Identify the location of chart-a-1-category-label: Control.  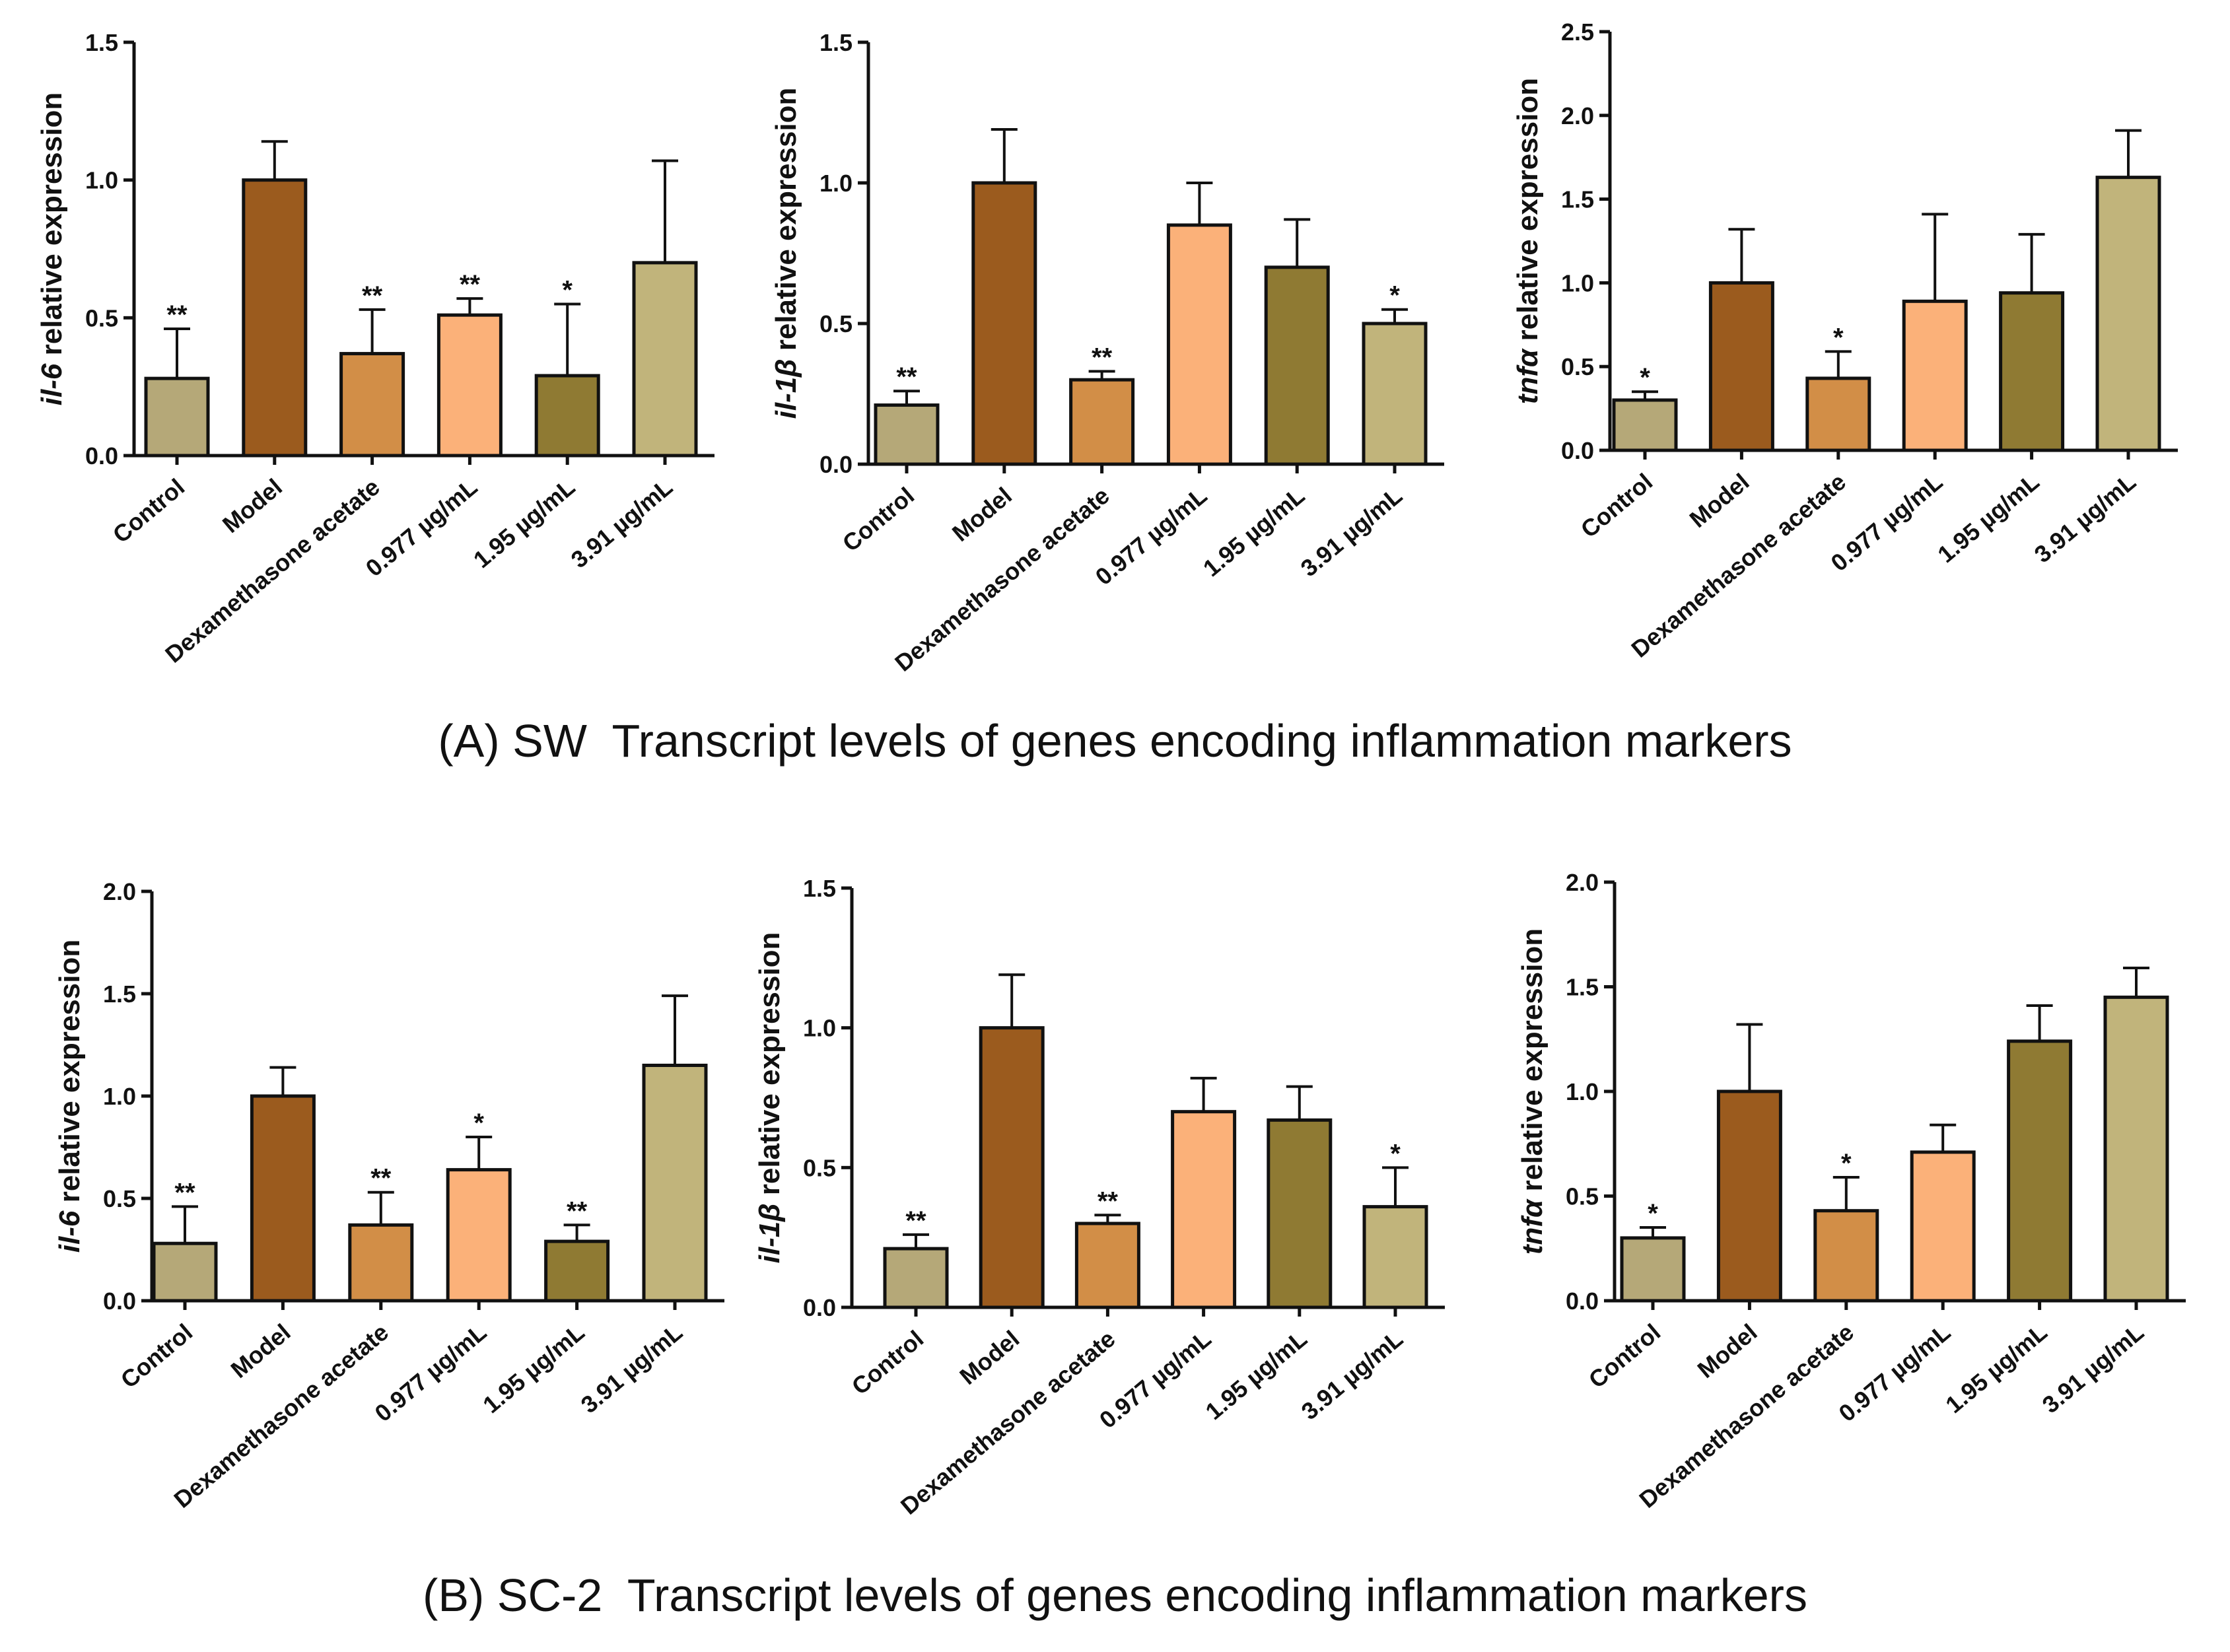
(149, 511).